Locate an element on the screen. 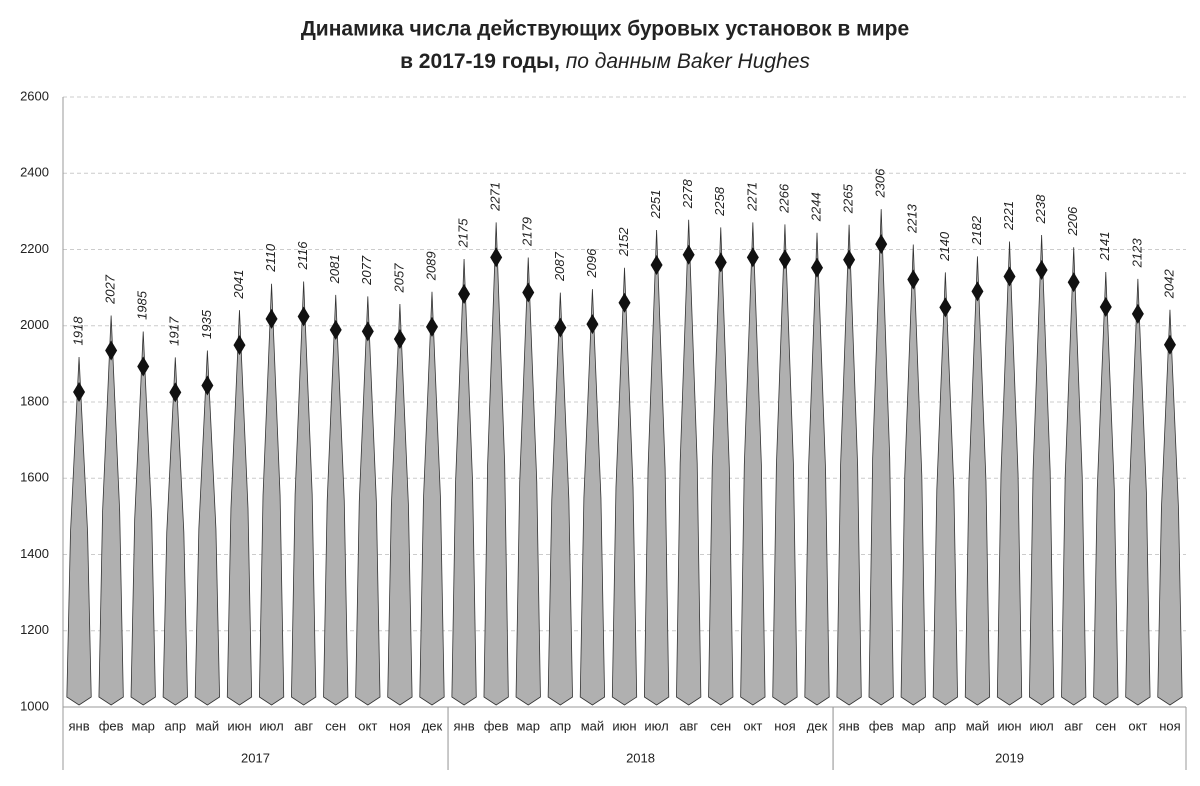  value-label: 1918 is located at coordinates (77, 331).